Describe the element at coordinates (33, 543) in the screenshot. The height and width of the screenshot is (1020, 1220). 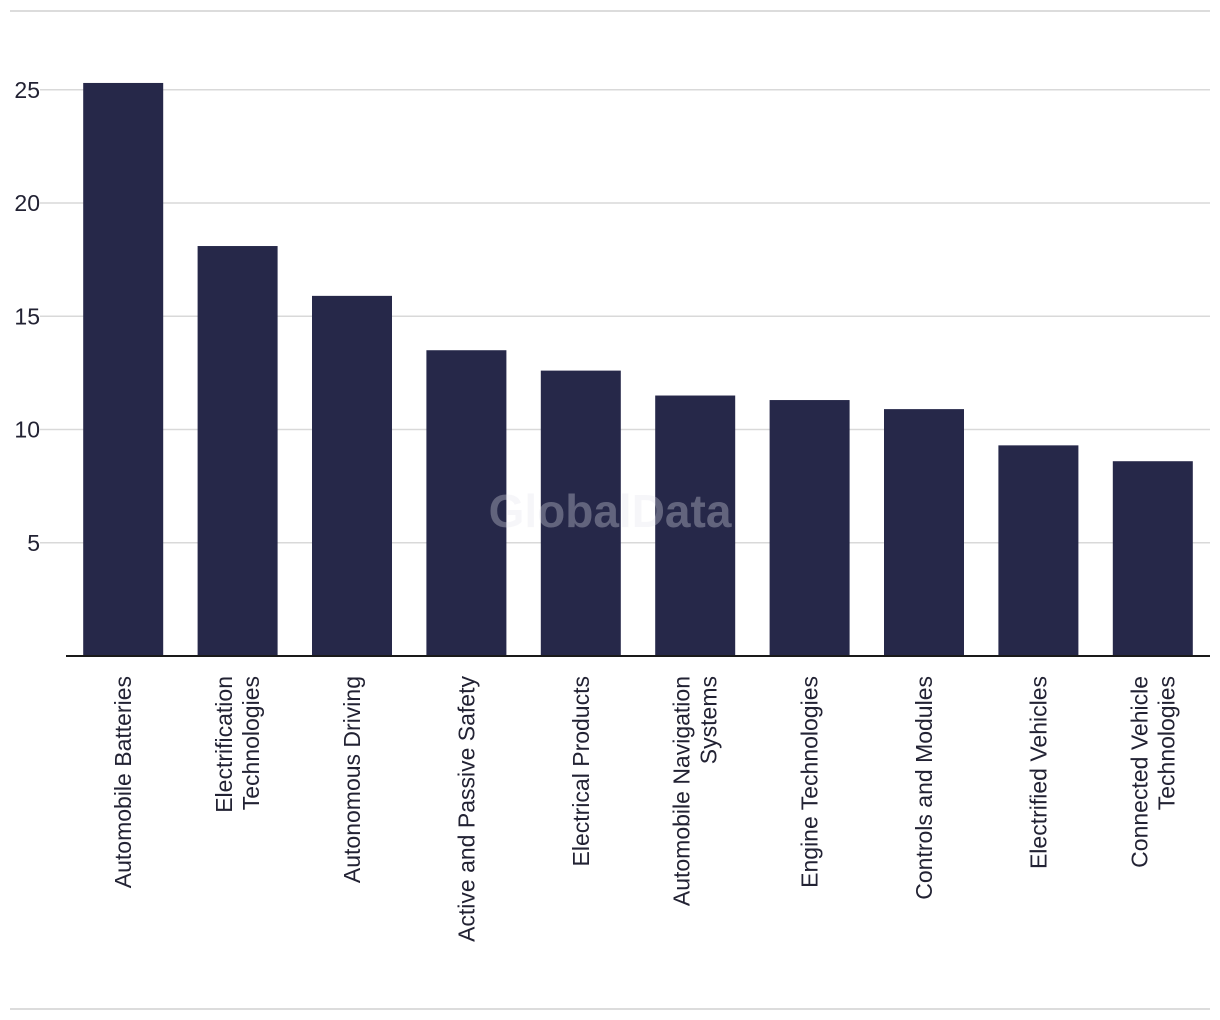
I see `y-tick-label: 5` at that location.